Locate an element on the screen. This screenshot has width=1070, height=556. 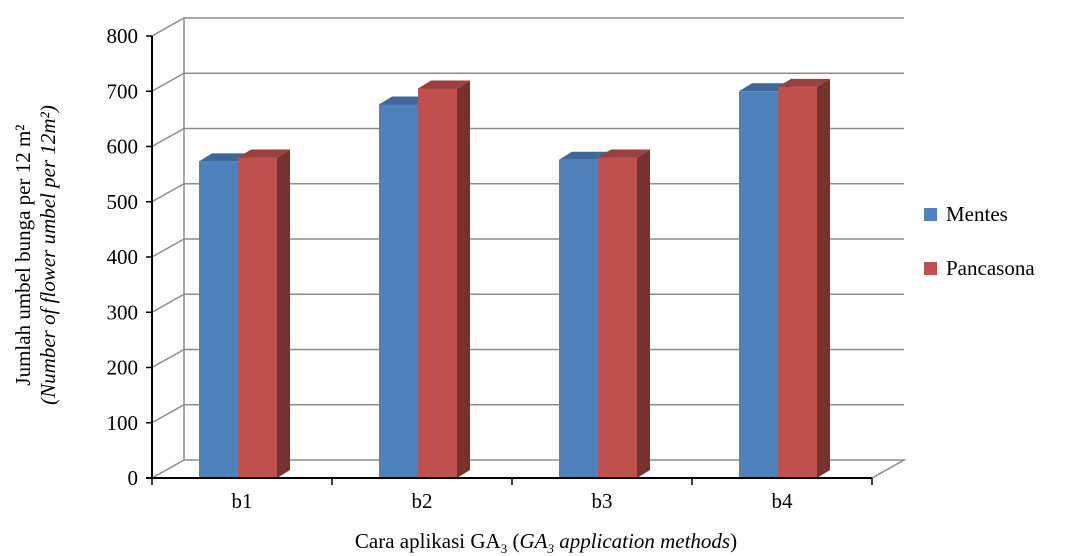
y-tick-label: 100 is located at coordinates (123, 423).